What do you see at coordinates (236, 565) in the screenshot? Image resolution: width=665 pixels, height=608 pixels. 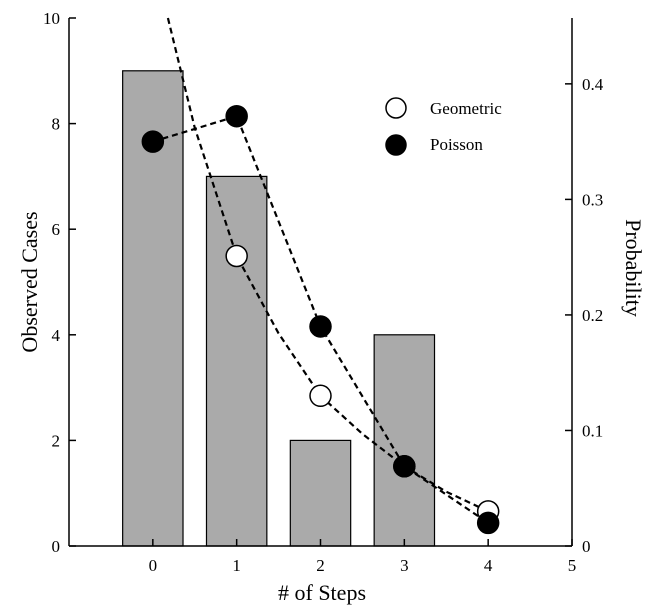 I see `x-tick-label-1: 1` at bounding box center [236, 565].